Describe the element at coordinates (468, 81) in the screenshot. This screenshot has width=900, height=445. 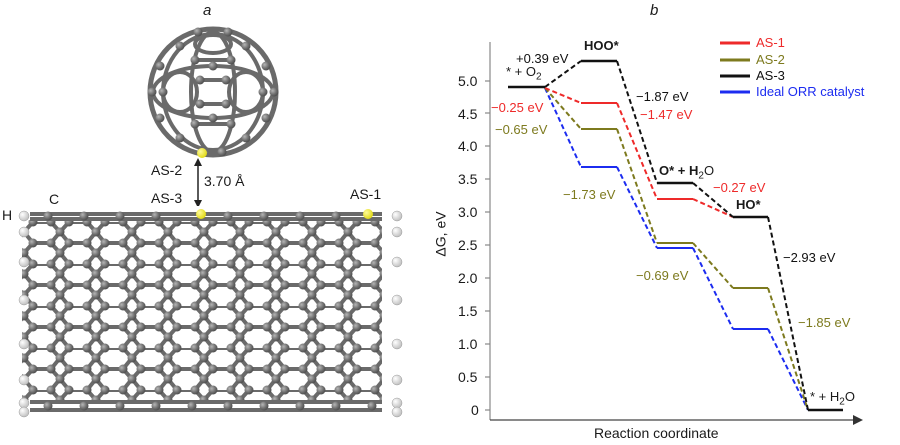
I see `y-tick: 5.0` at that location.